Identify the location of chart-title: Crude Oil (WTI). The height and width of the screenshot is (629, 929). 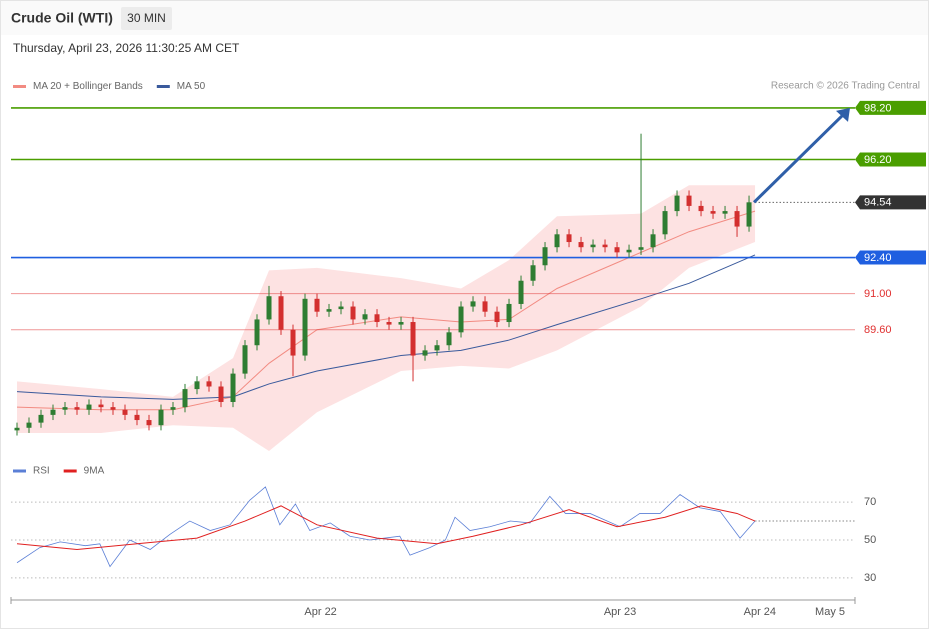
(62, 18).